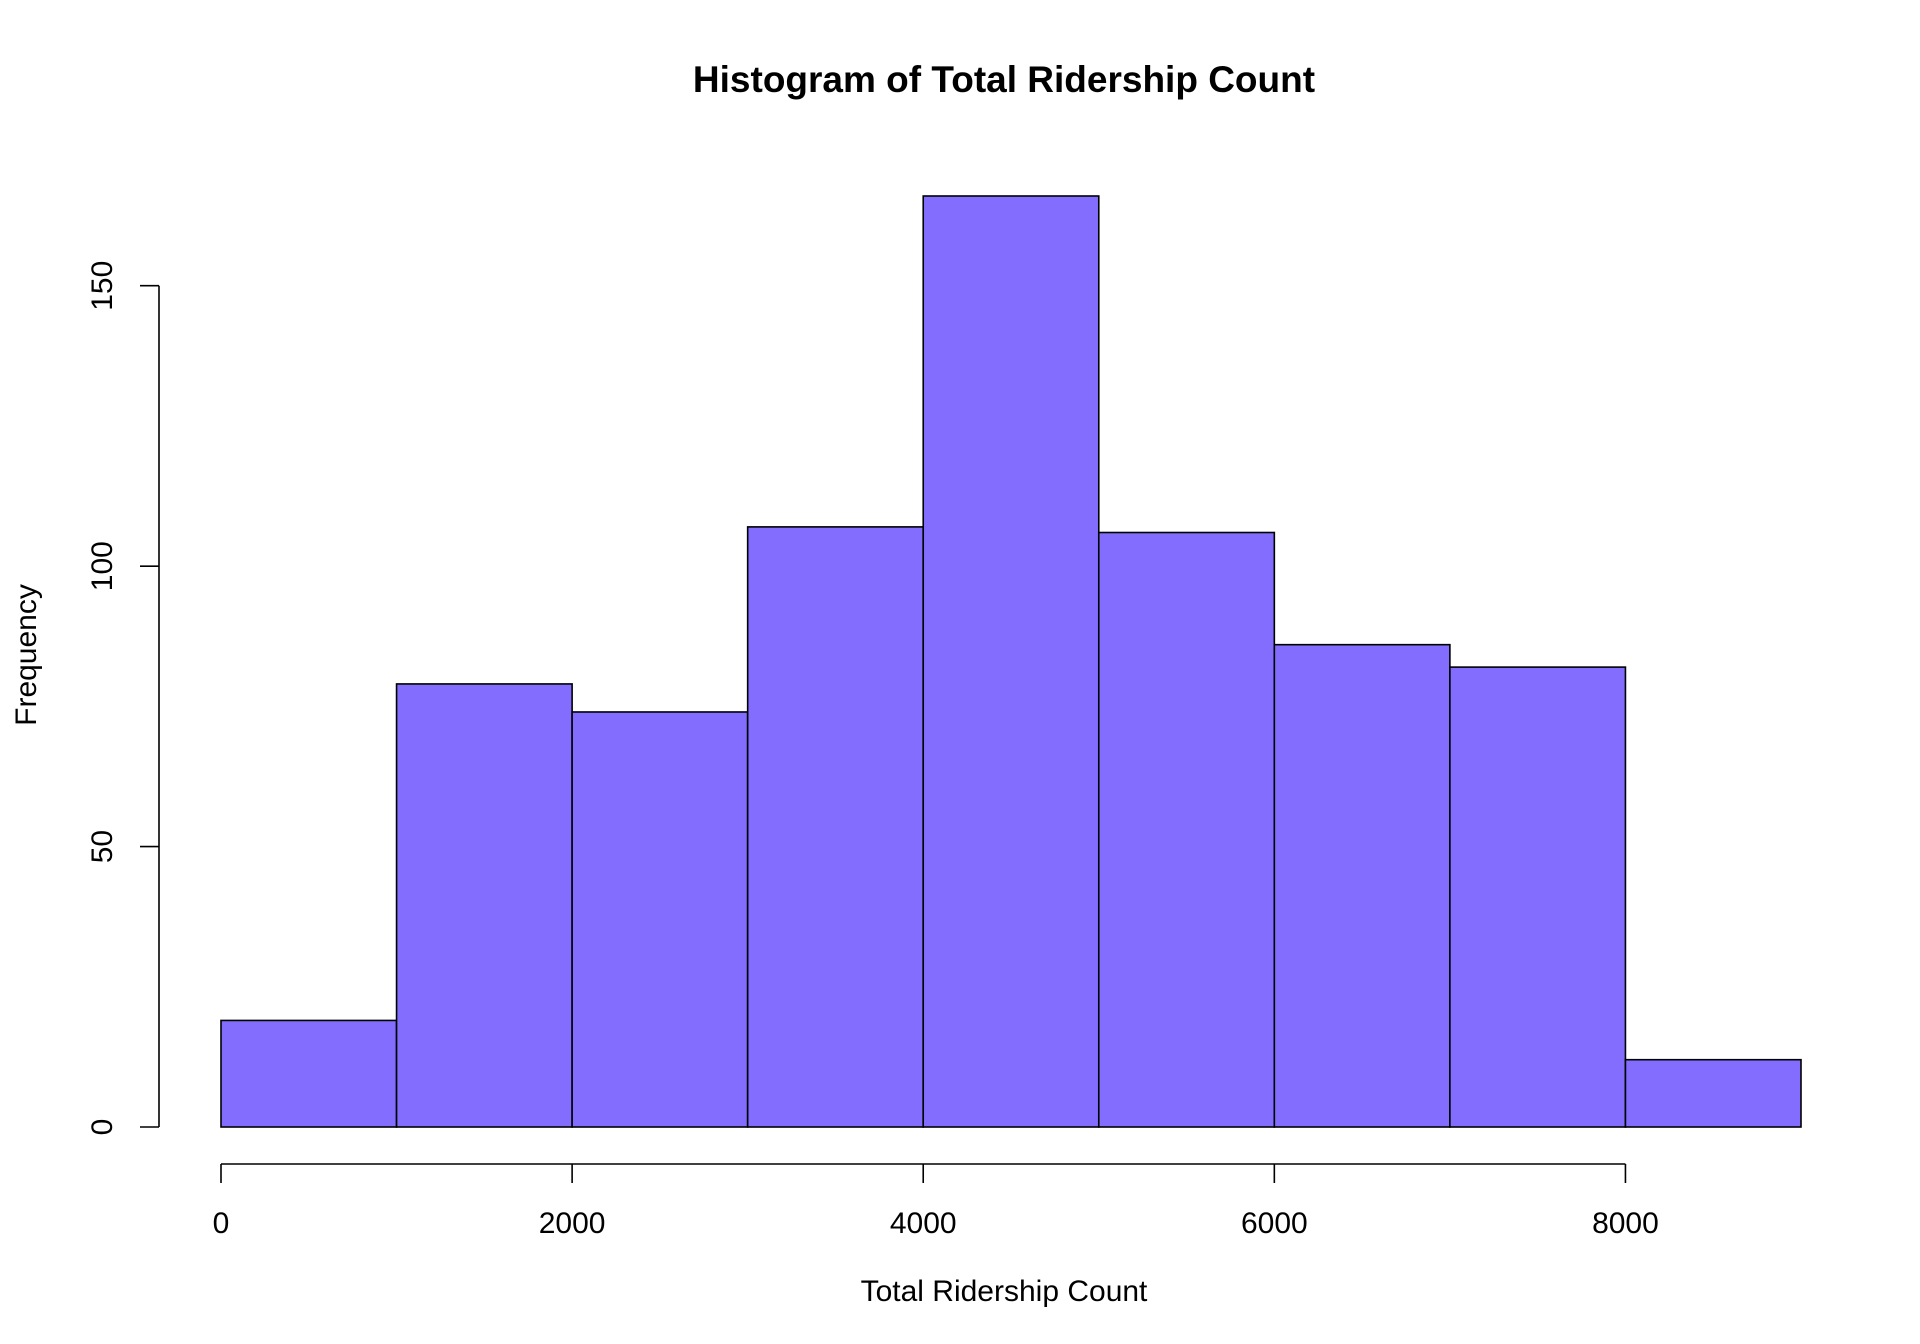 The width and height of the screenshot is (1920, 1344). Describe the element at coordinates (1625, 1223) in the screenshot. I see `x-tick-label: 8000` at that location.